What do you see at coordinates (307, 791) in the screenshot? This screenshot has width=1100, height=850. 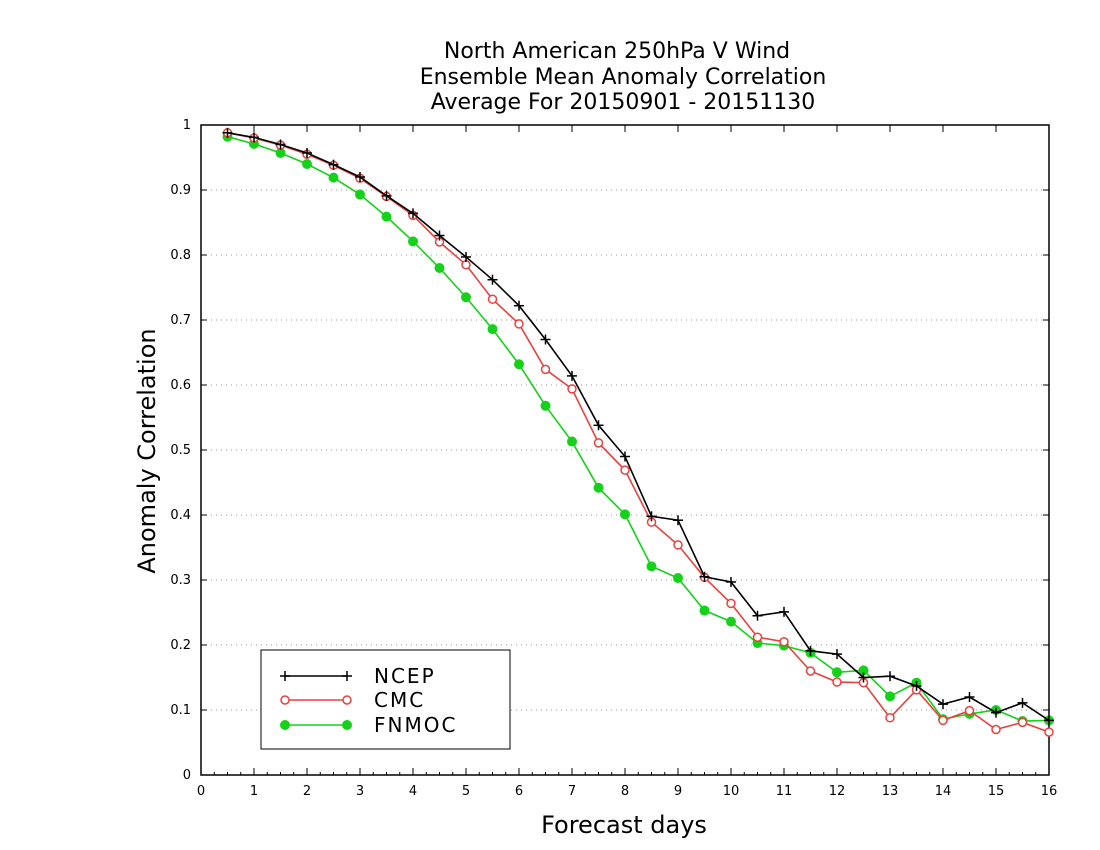 I see `x-tick-label: 2` at bounding box center [307, 791].